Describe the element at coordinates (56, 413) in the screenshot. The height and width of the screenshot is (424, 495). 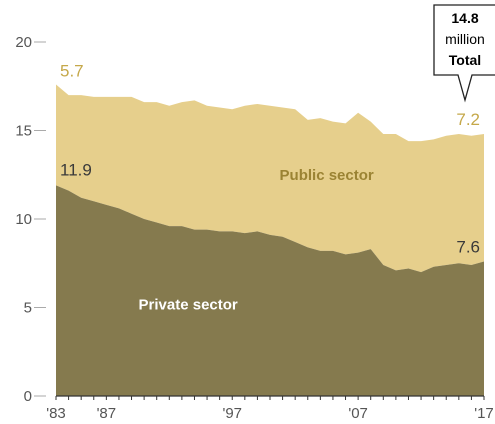
I see `x-tick-label: '83` at that location.